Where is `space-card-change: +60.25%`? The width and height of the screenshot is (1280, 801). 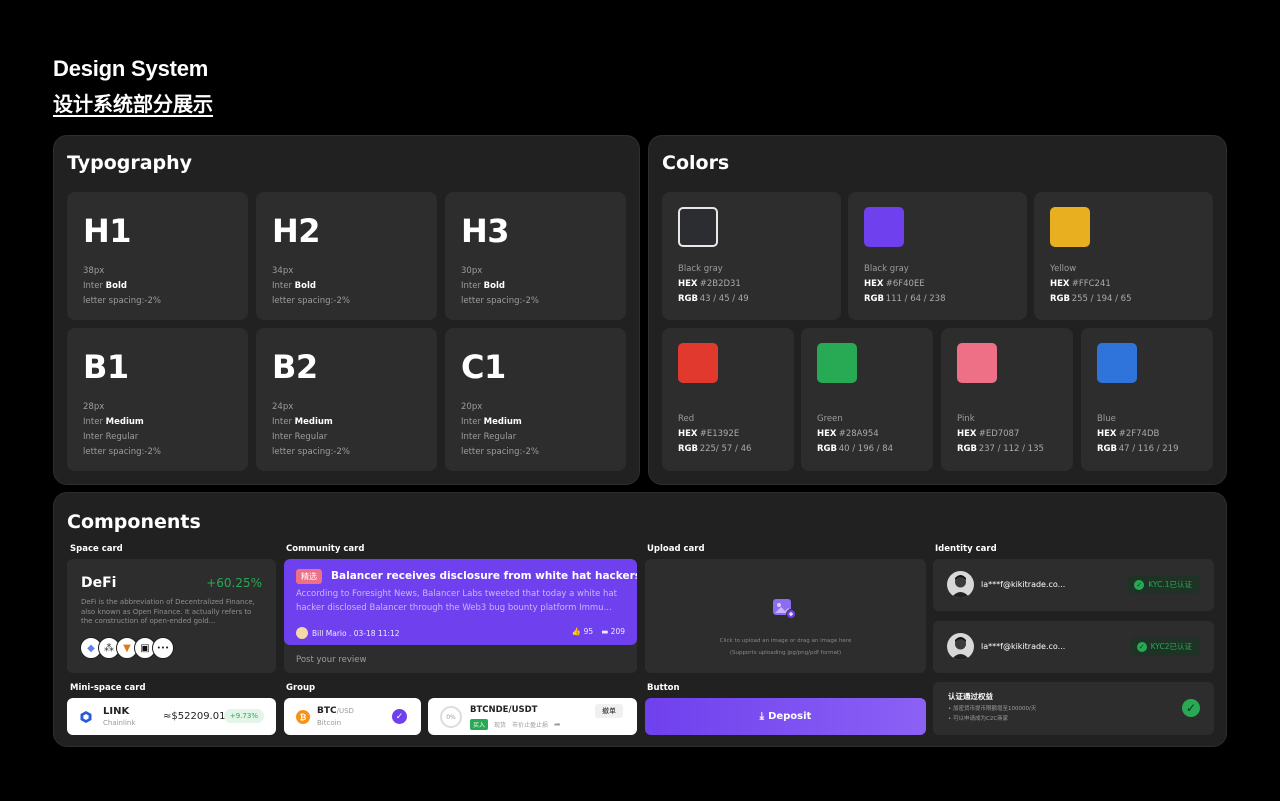 space-card-change: +60.25% is located at coordinates (234, 583).